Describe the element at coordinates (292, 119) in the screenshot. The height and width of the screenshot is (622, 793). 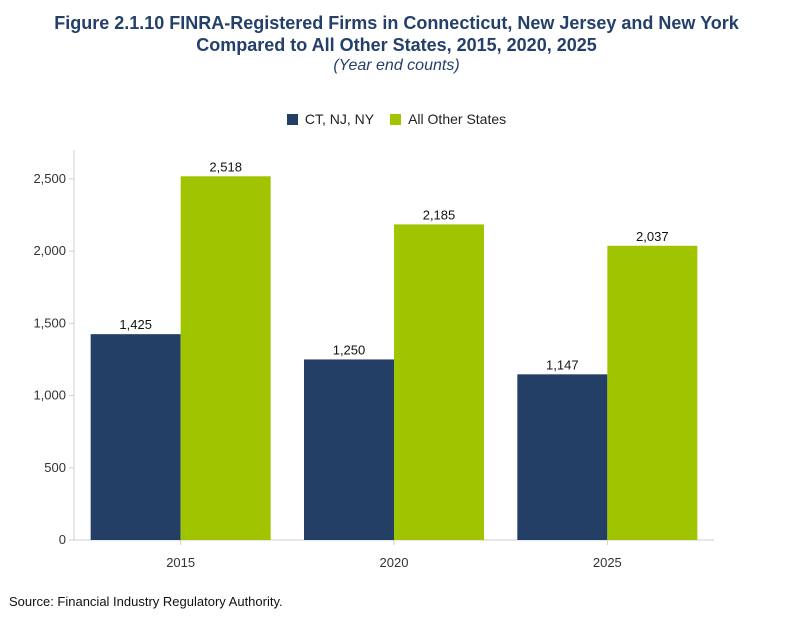
I see `legend-swatch-ct-nj-ny` at that location.